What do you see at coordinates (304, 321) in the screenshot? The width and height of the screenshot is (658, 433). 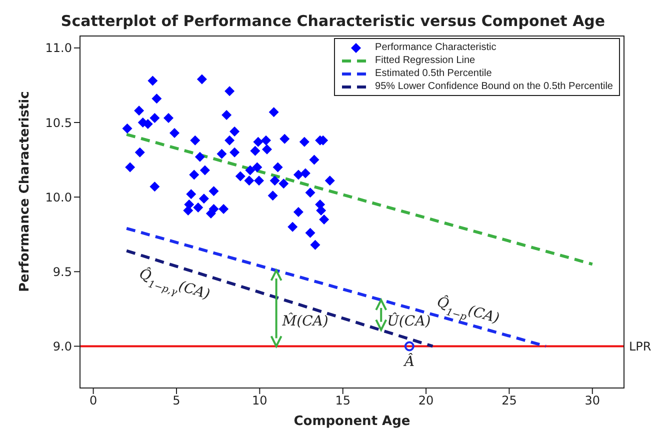 I see `annotation: M̂(CA)` at bounding box center [304, 321].